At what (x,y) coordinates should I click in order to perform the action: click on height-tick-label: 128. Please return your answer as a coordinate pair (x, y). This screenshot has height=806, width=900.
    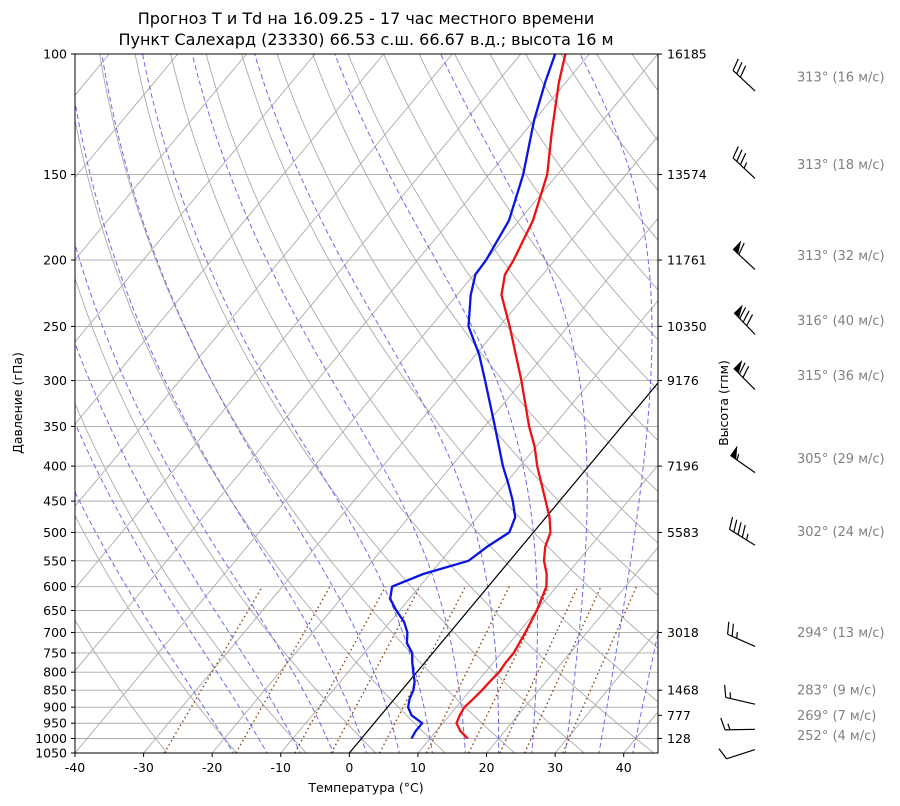
    Looking at the image, I should click on (679, 738).